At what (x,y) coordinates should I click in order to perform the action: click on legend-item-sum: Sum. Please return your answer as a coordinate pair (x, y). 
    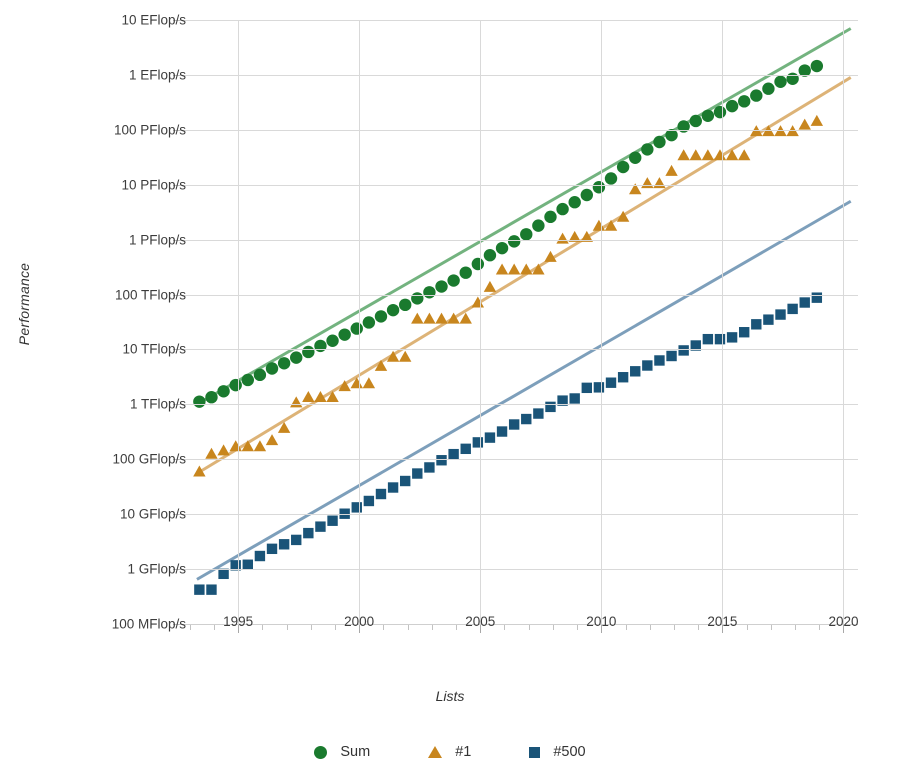
    Looking at the image, I should click on (342, 752).